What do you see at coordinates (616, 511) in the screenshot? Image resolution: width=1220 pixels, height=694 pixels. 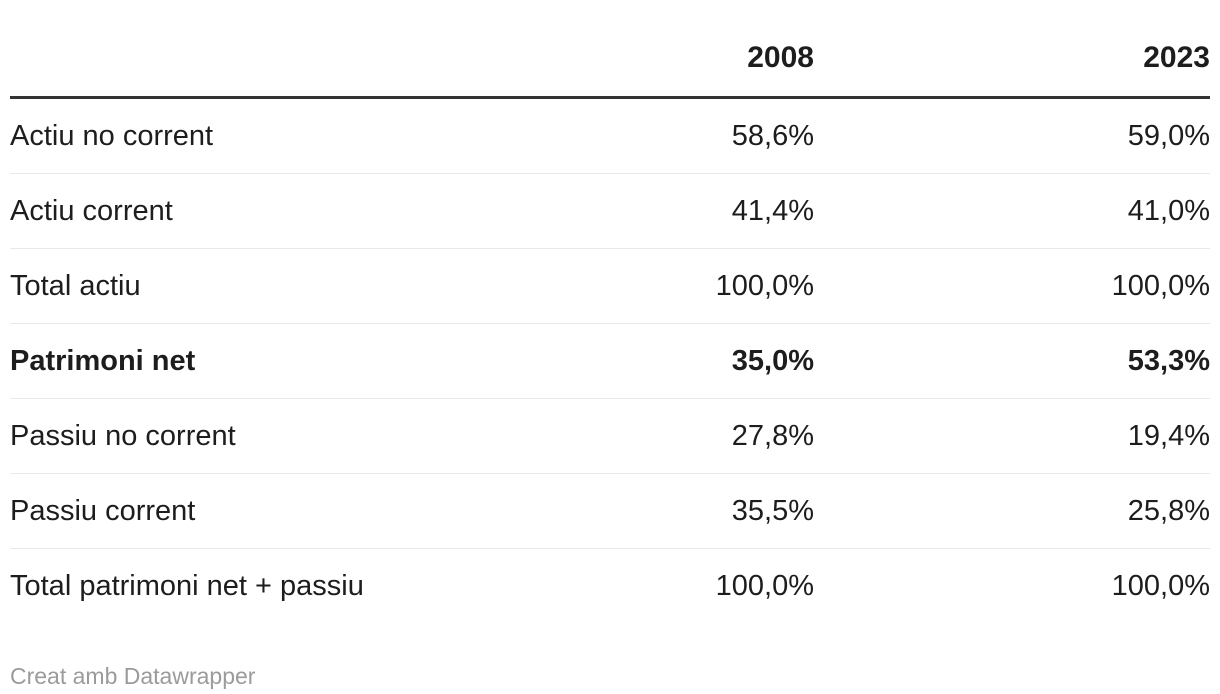 I see `value-cell-2008: 35,5%` at bounding box center [616, 511].